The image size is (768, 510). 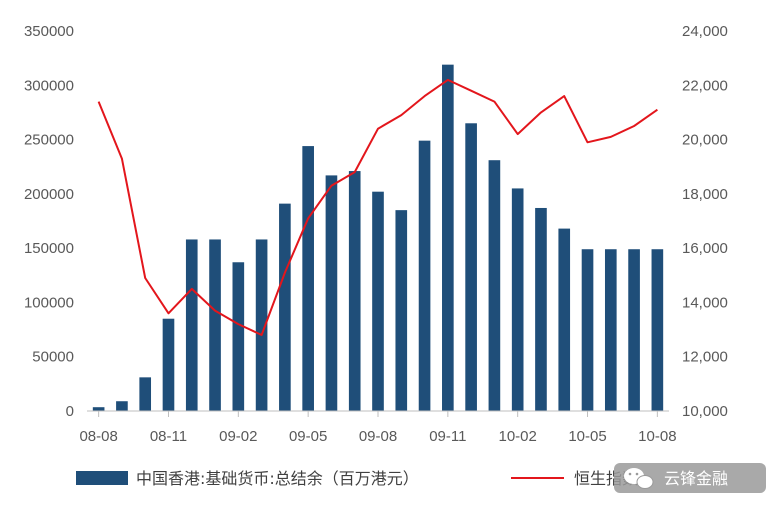 What do you see at coordinates (49, 302) in the screenshot?
I see `left-axis-tick-label: 100000` at bounding box center [49, 302].